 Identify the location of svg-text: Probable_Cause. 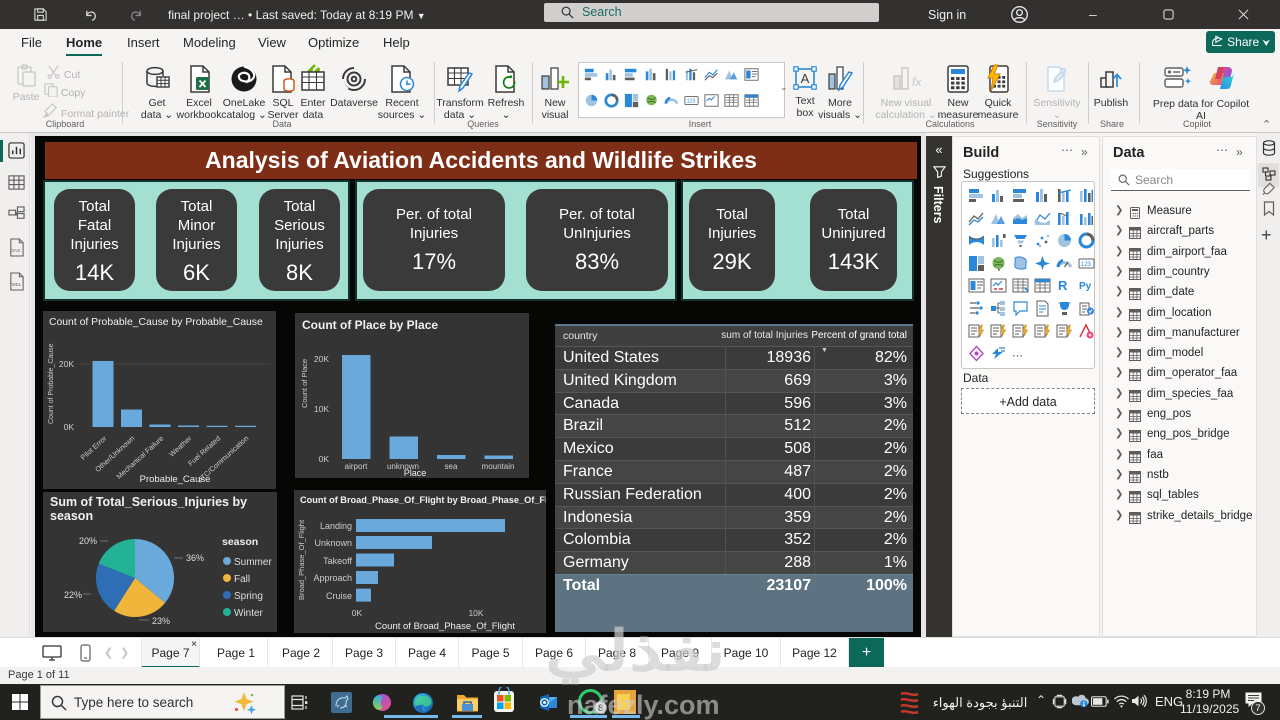
(175, 479).